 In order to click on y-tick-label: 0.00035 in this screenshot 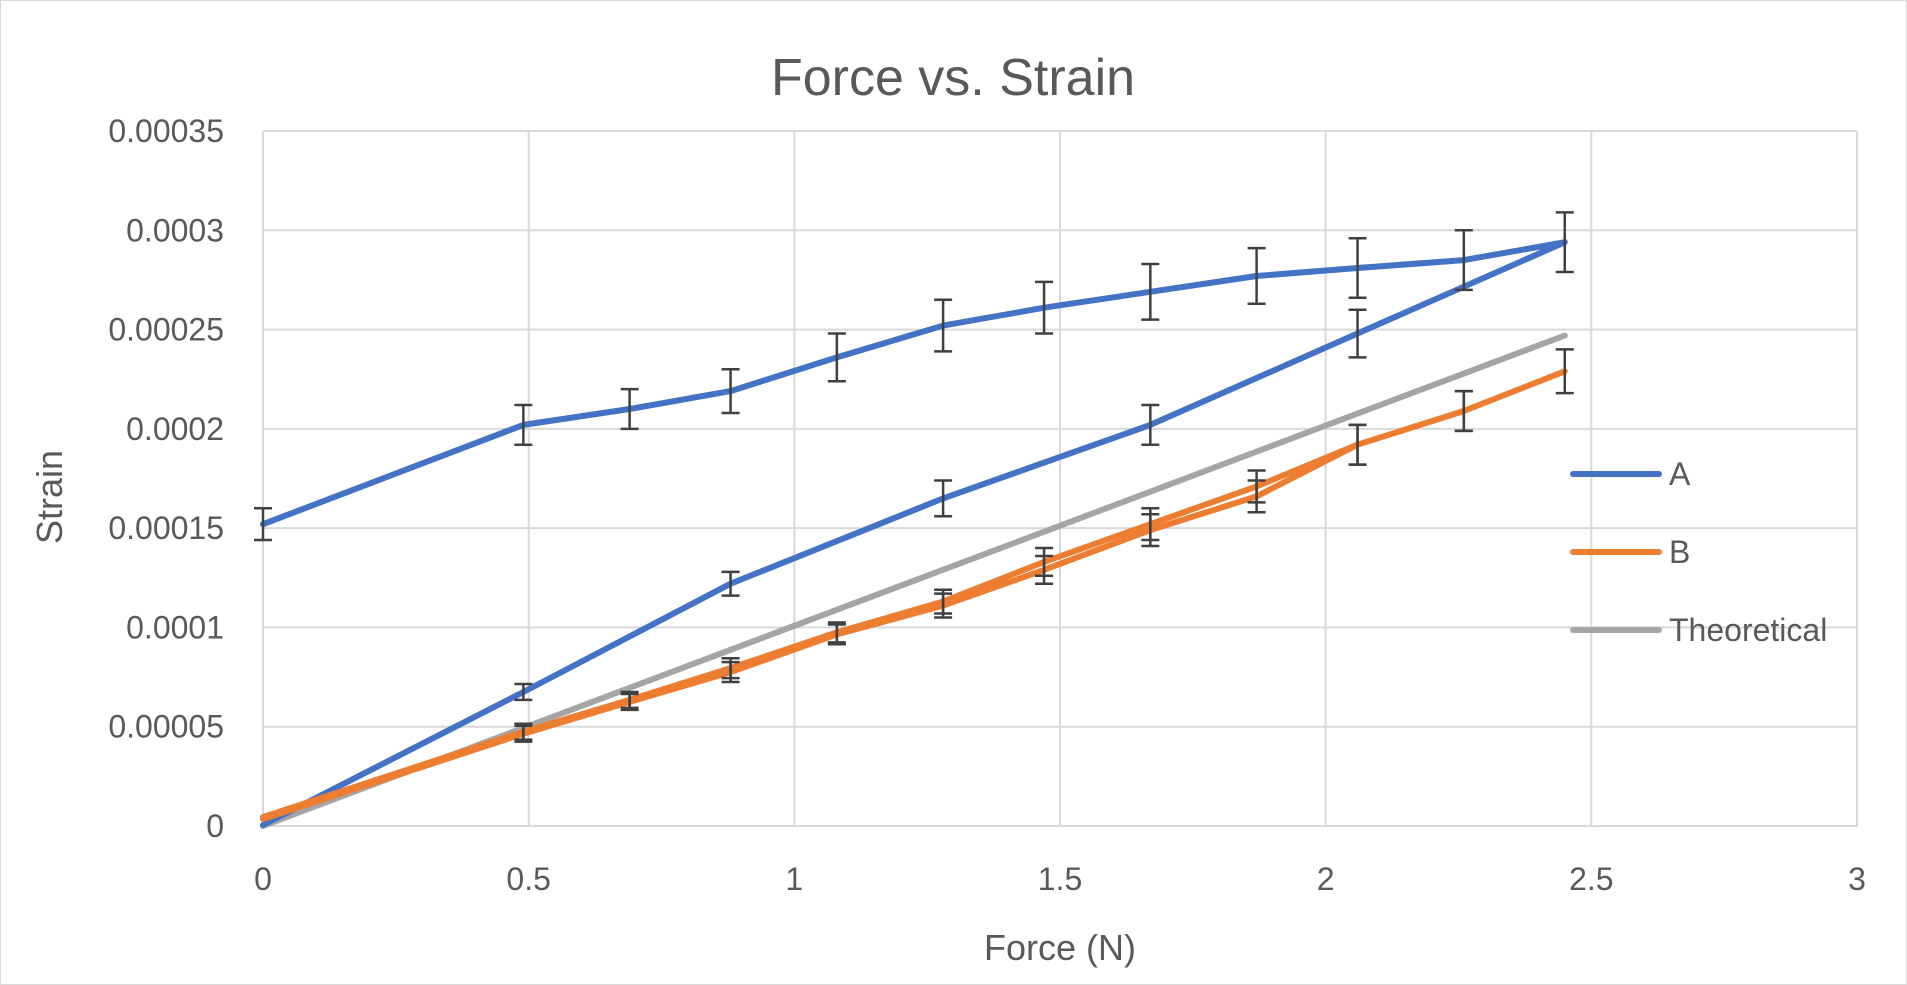, I will do `click(166, 131)`.